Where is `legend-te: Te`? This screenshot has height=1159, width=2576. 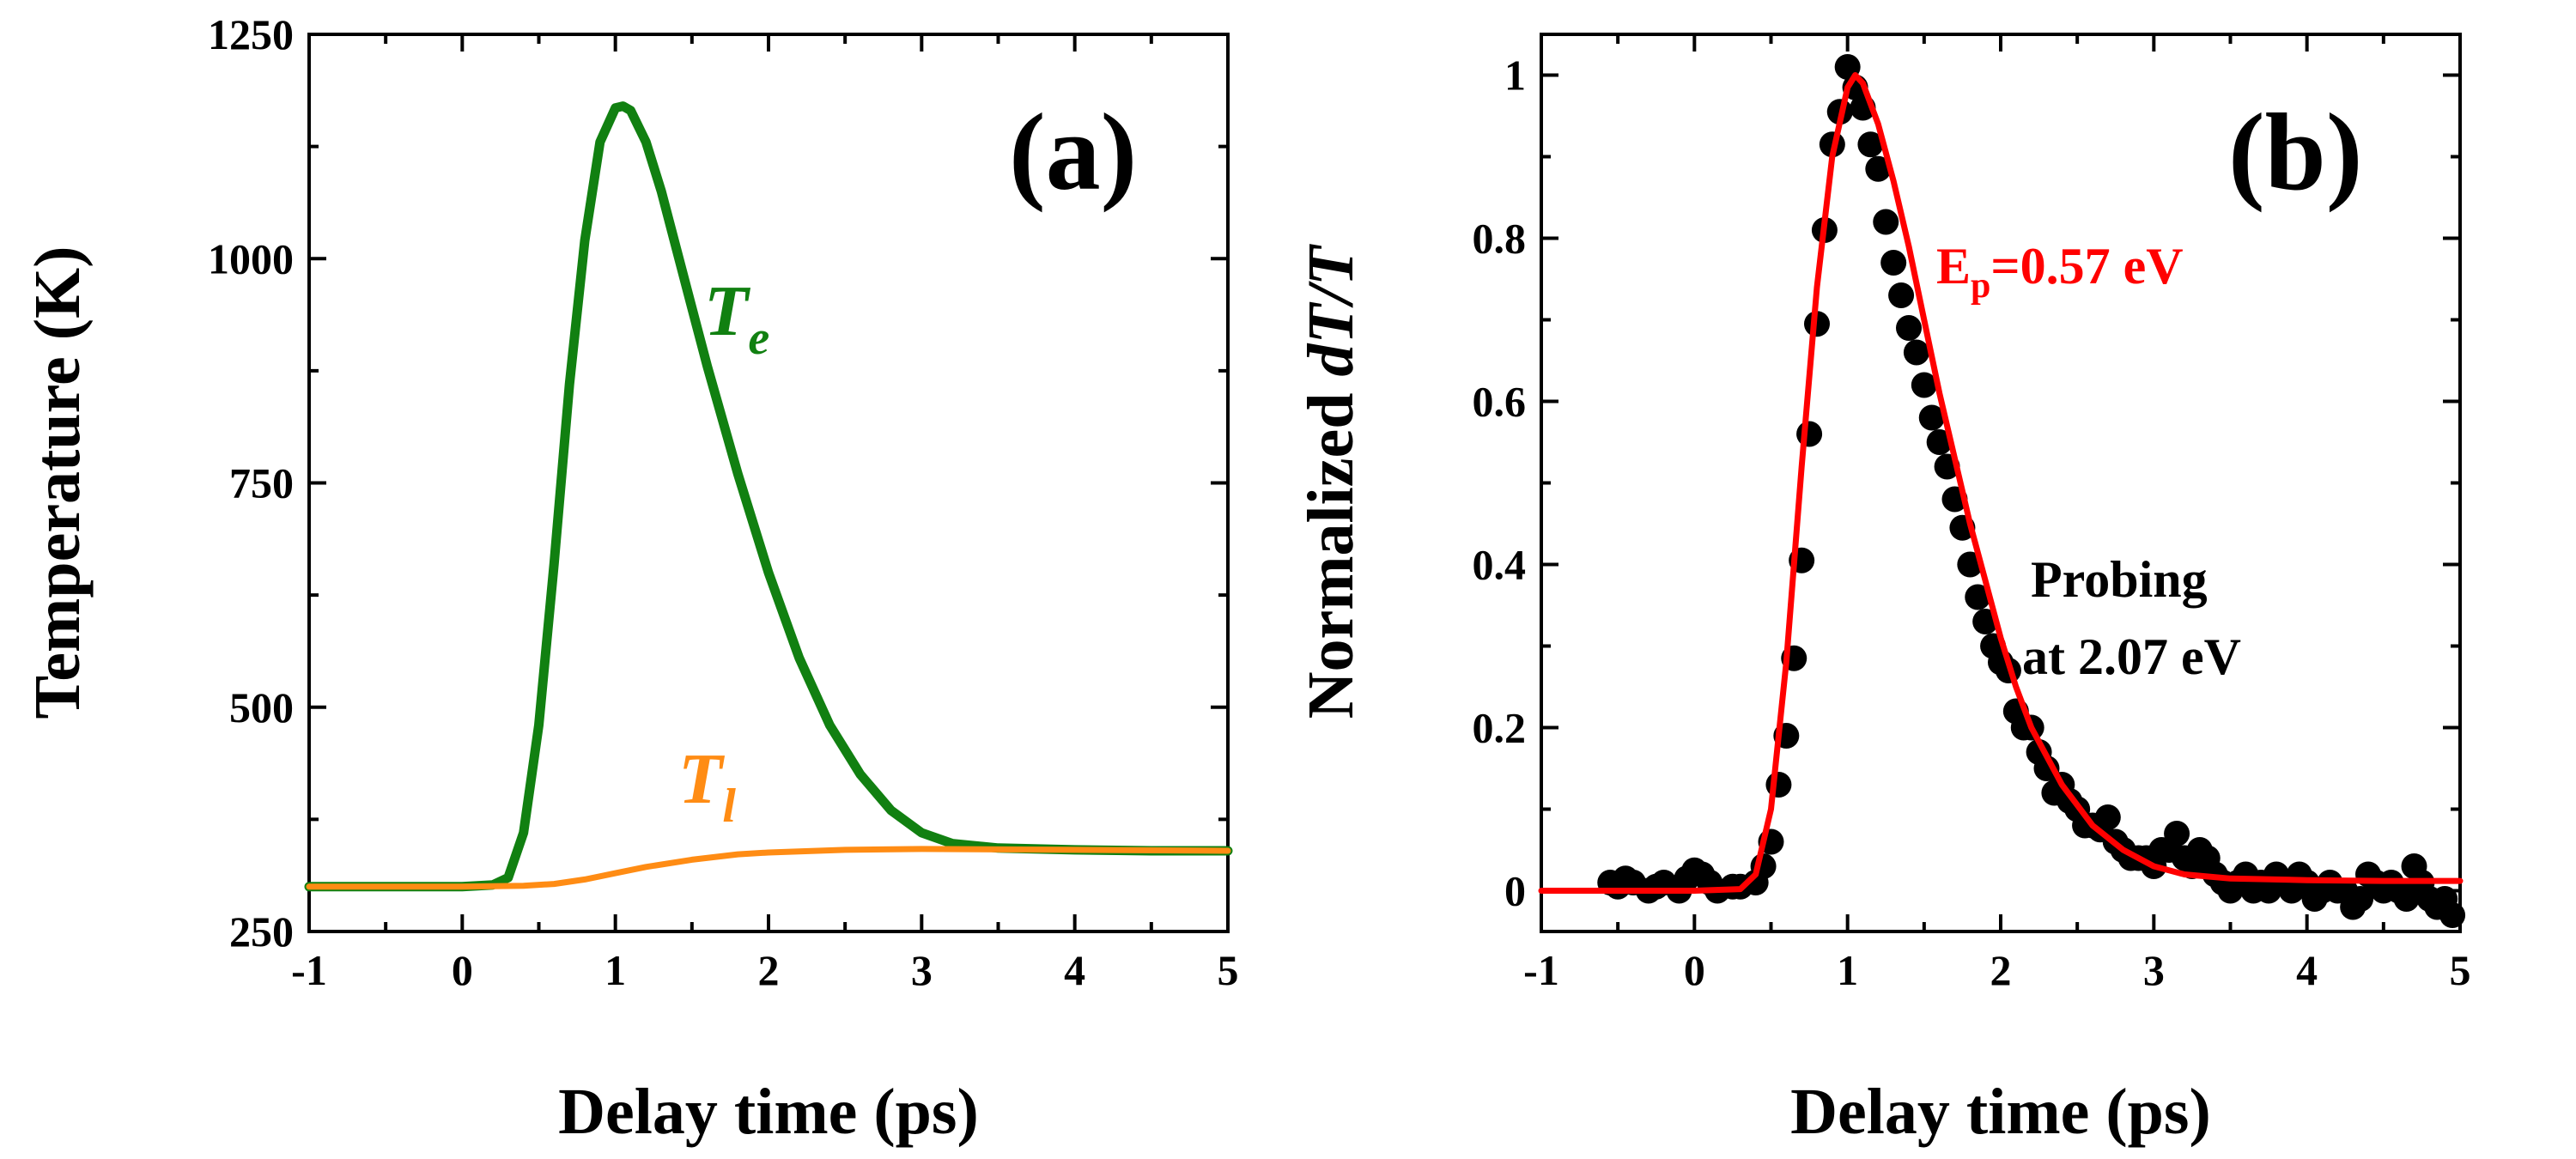 legend-te: Te is located at coordinates (737, 318).